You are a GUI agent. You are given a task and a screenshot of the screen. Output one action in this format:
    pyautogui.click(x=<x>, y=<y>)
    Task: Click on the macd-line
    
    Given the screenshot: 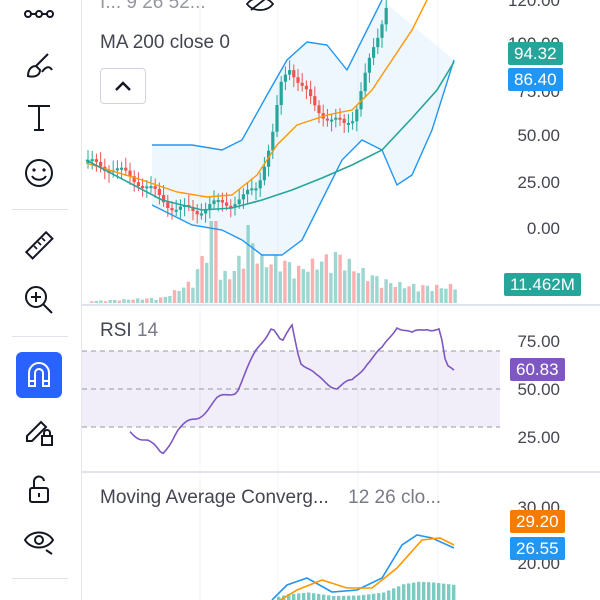 What is the action you would take?
    pyautogui.click(x=363, y=567)
    